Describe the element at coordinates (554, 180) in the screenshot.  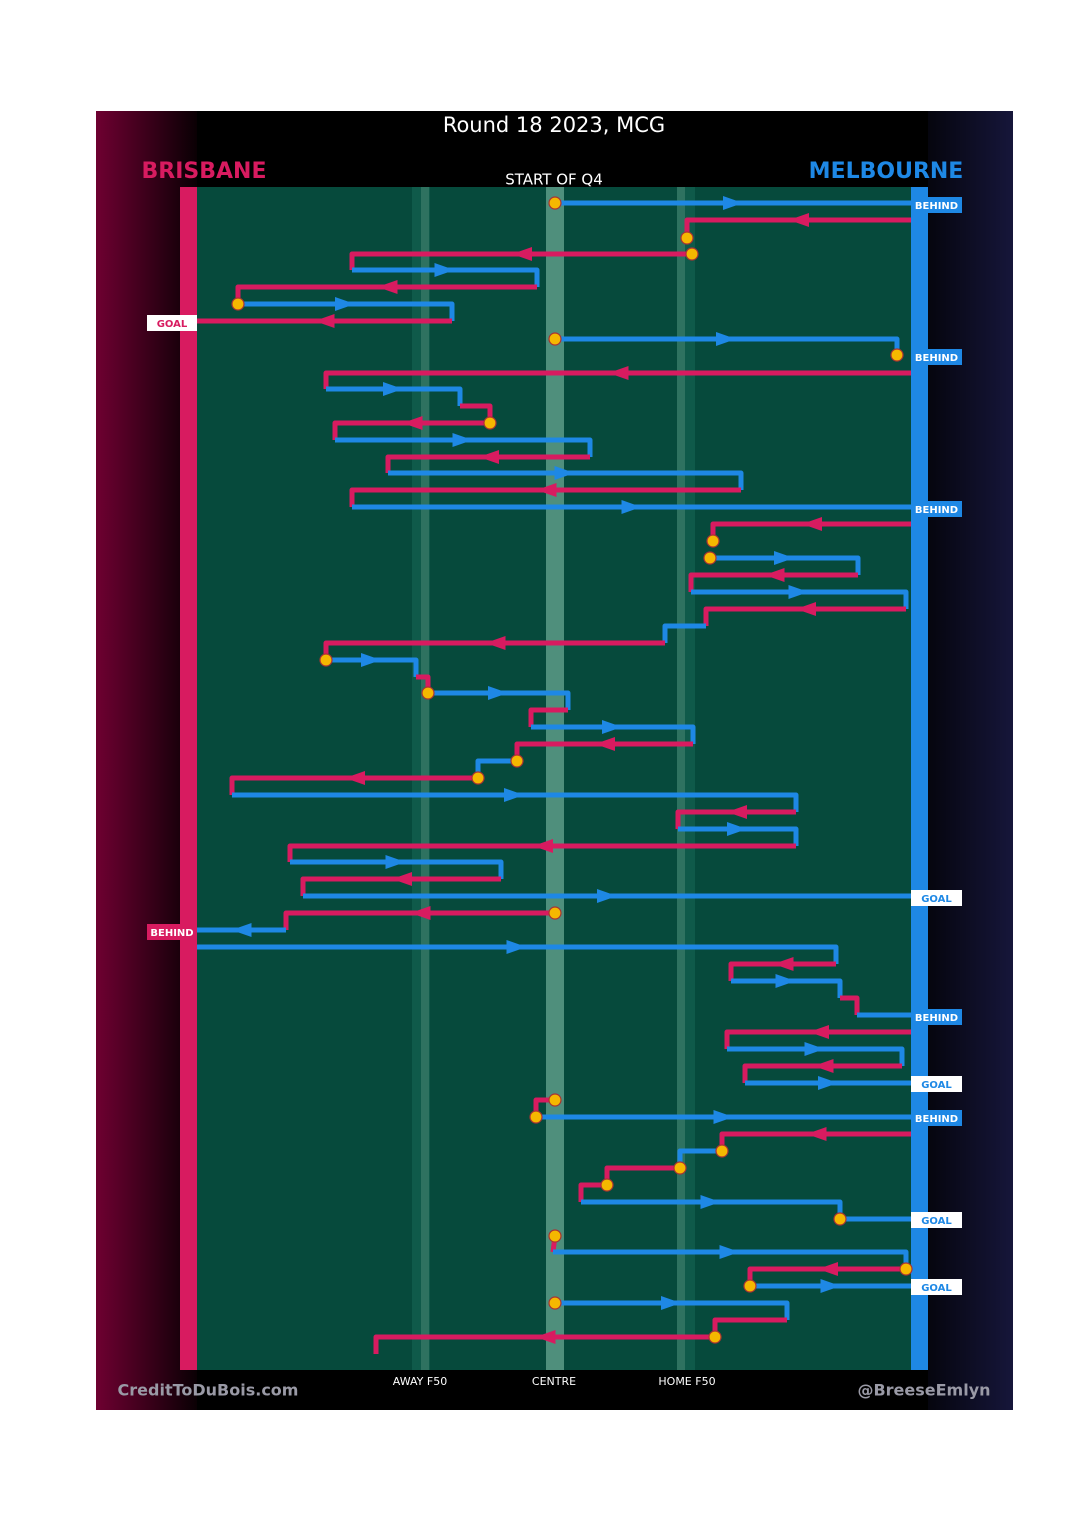
I see `start-label: START OF Q4` at that location.